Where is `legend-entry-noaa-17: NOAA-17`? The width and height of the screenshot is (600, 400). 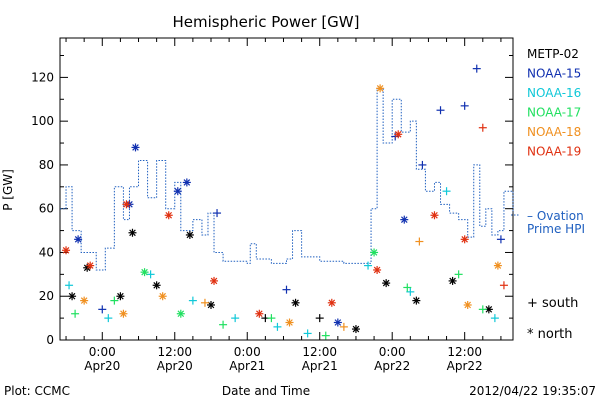
legend-entry-noaa-17: NOAA-17 is located at coordinates (554, 113).